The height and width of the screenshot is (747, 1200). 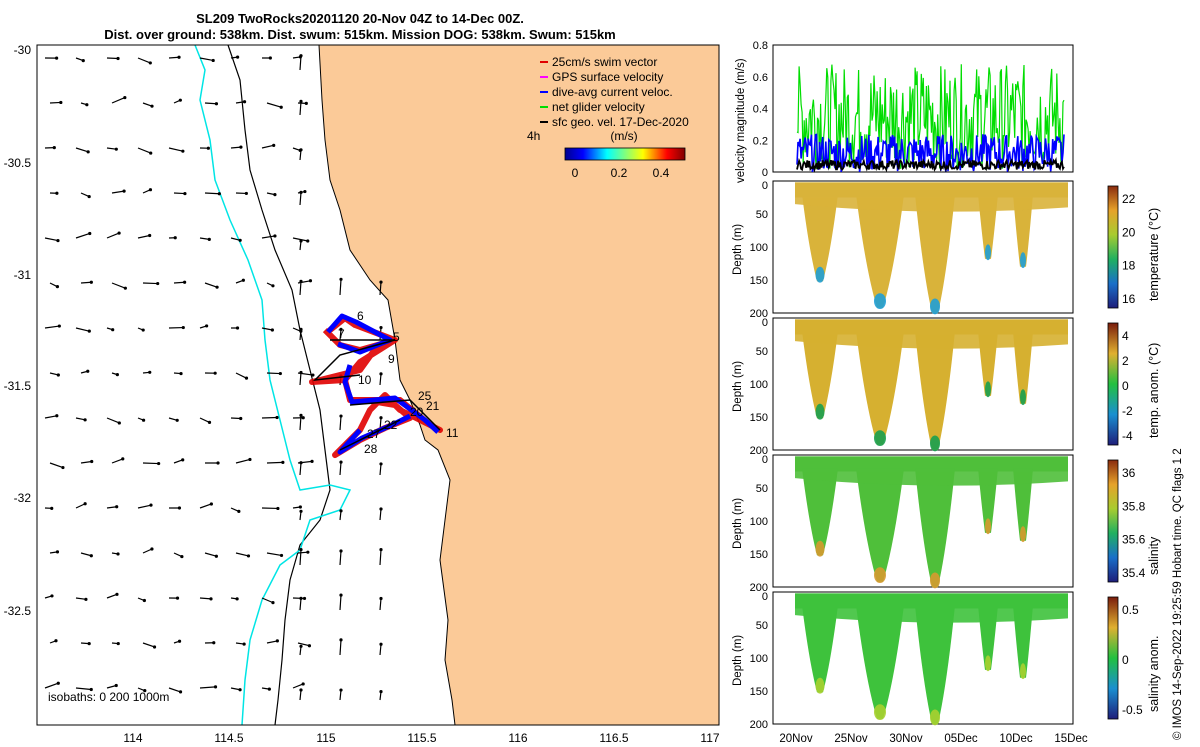 What do you see at coordinates (417, 412) in the screenshot?
I see `waypoint-label: 20` at bounding box center [417, 412].